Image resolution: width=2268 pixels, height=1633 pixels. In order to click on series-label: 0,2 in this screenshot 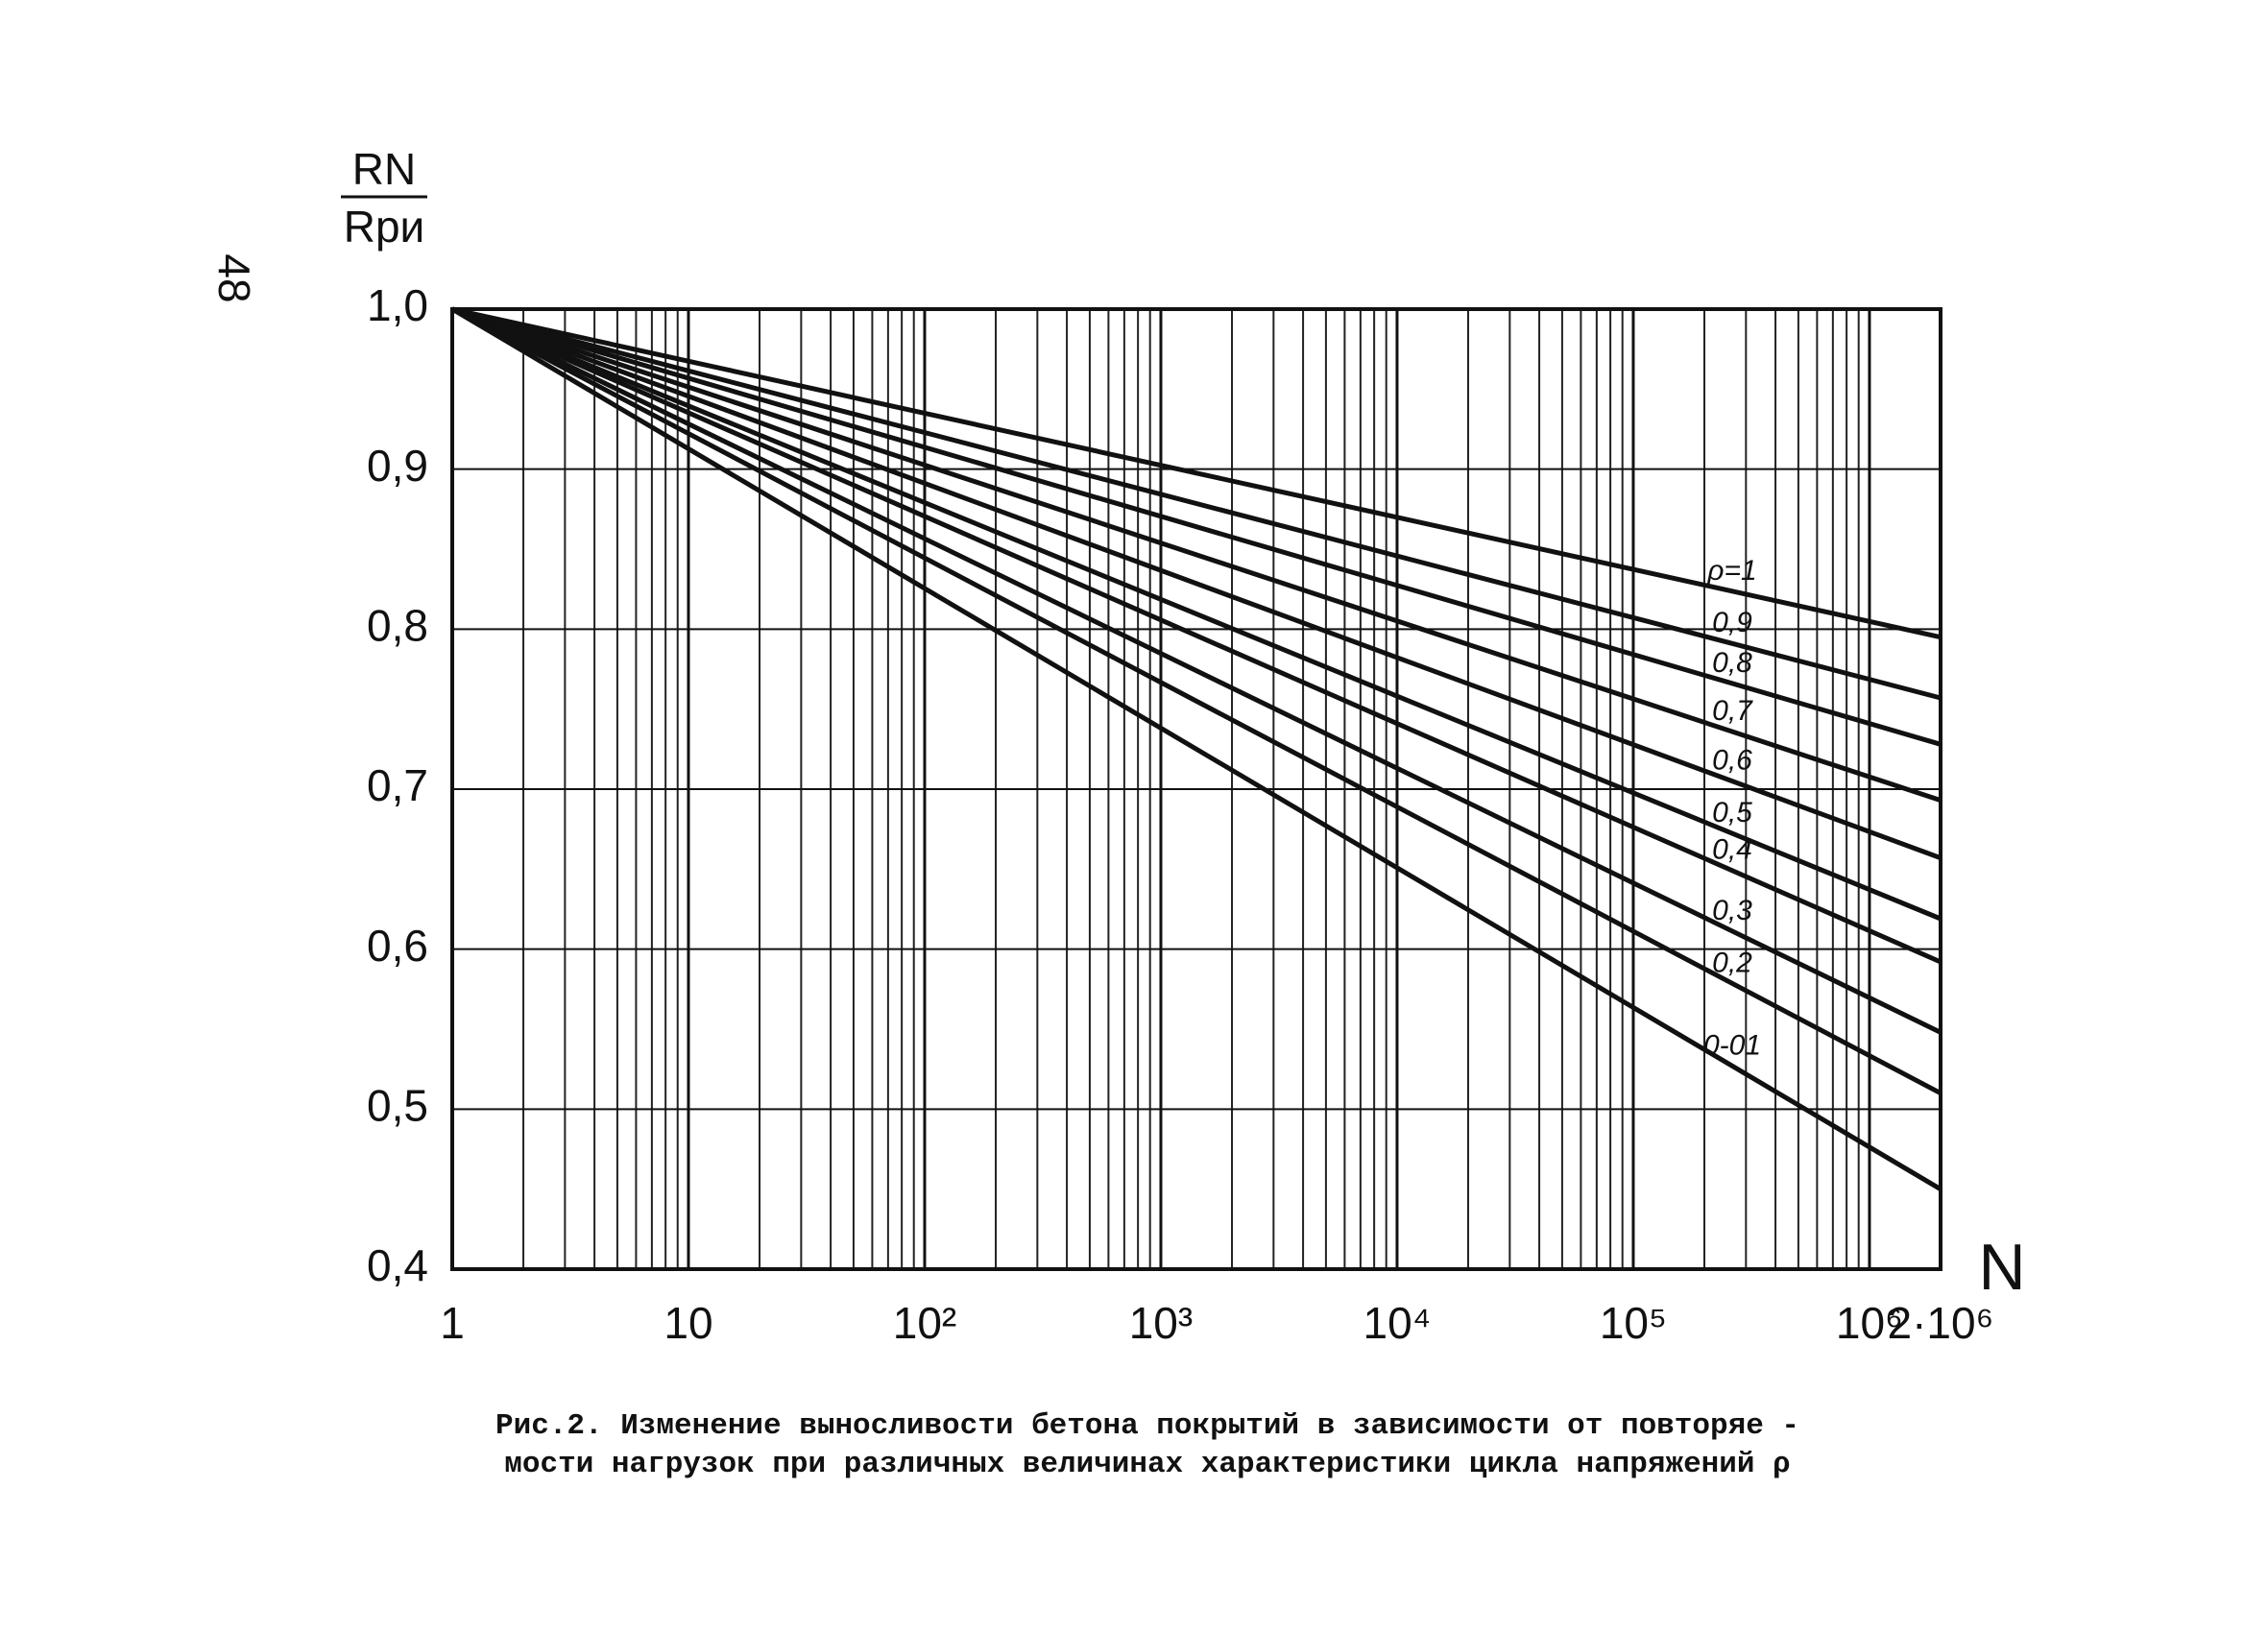, I will do `click(1732, 963)`.